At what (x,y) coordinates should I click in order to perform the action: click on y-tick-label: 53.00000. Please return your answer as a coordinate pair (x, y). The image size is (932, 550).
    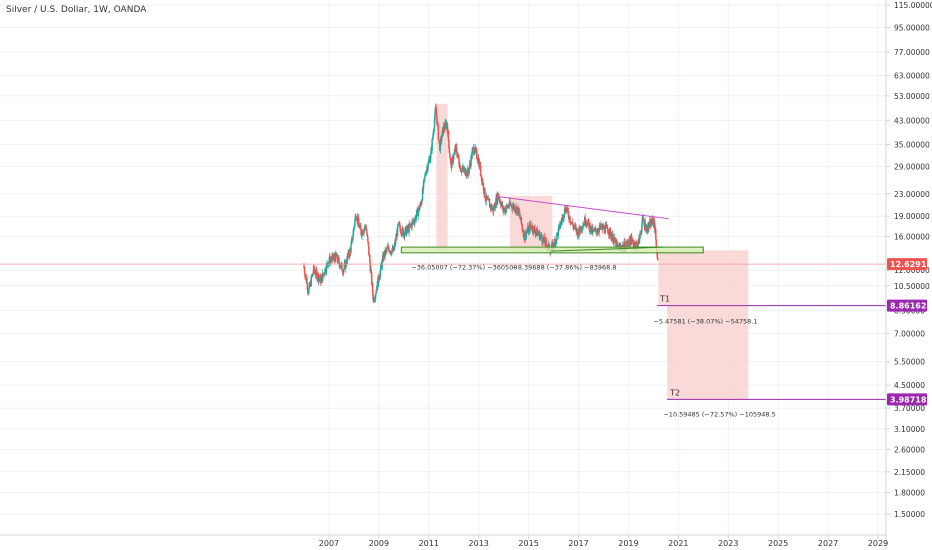
    Looking at the image, I should click on (912, 96).